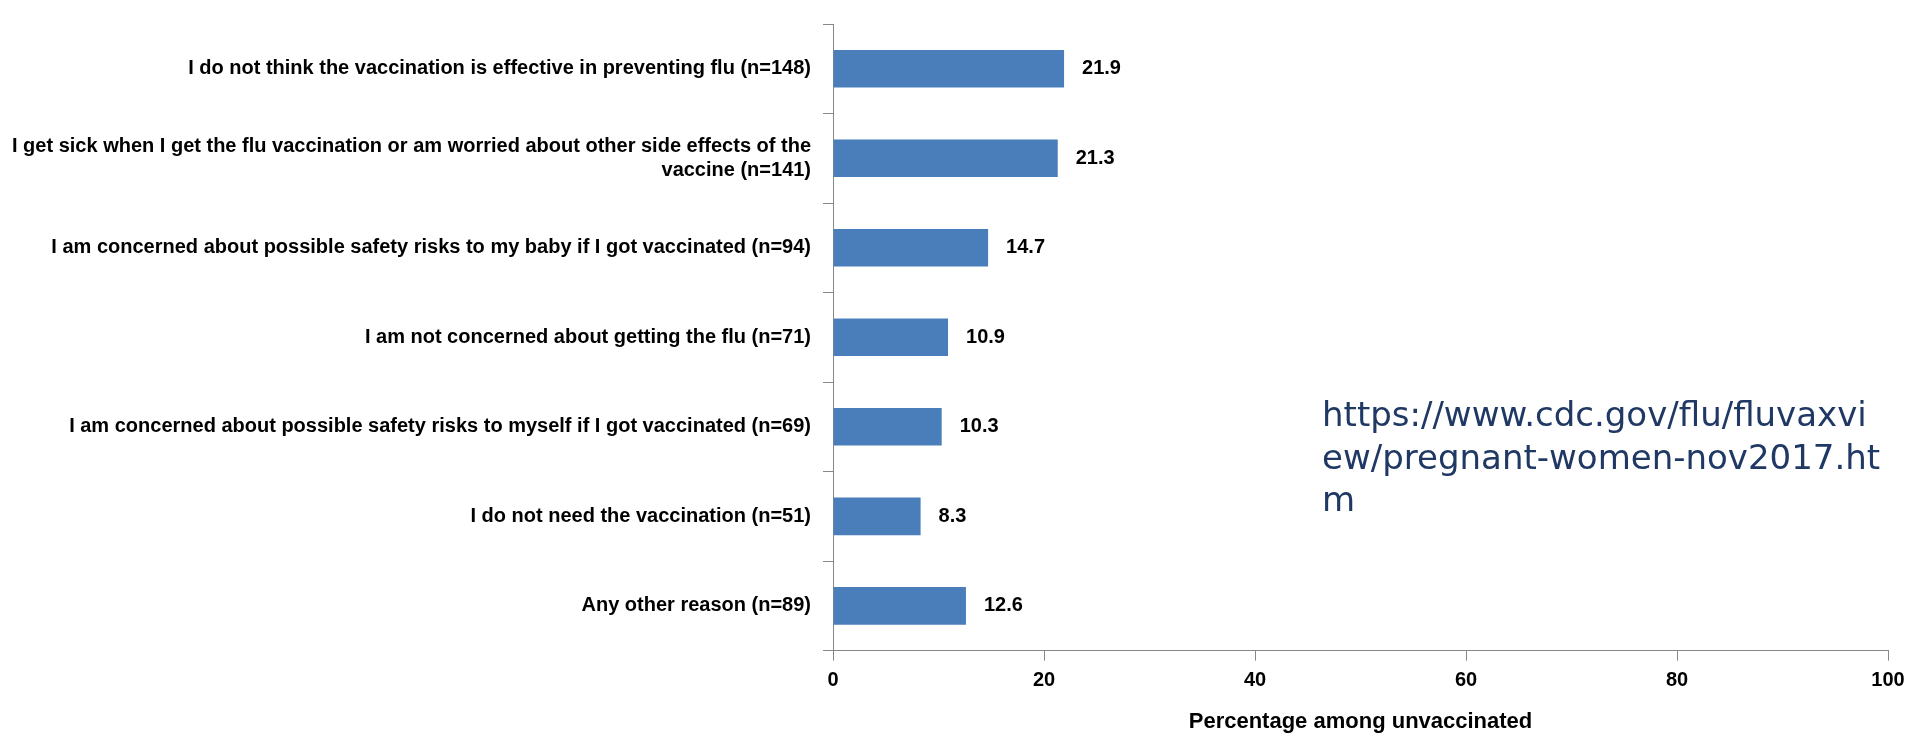 This screenshot has height=739, width=1928. I want to click on data-label: 21.3, so click(1095, 156).